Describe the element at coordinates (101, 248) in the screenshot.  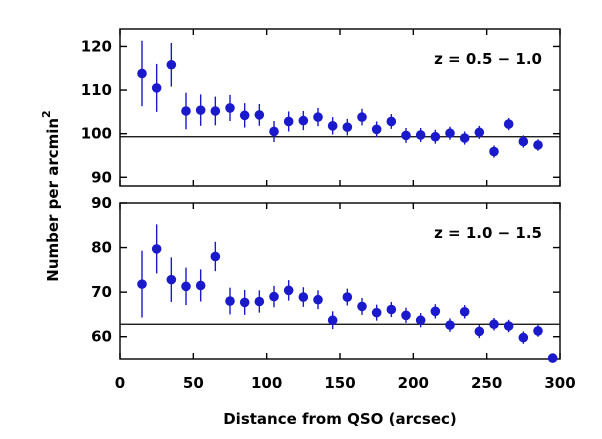
I see `y-tick-label: 80` at that location.